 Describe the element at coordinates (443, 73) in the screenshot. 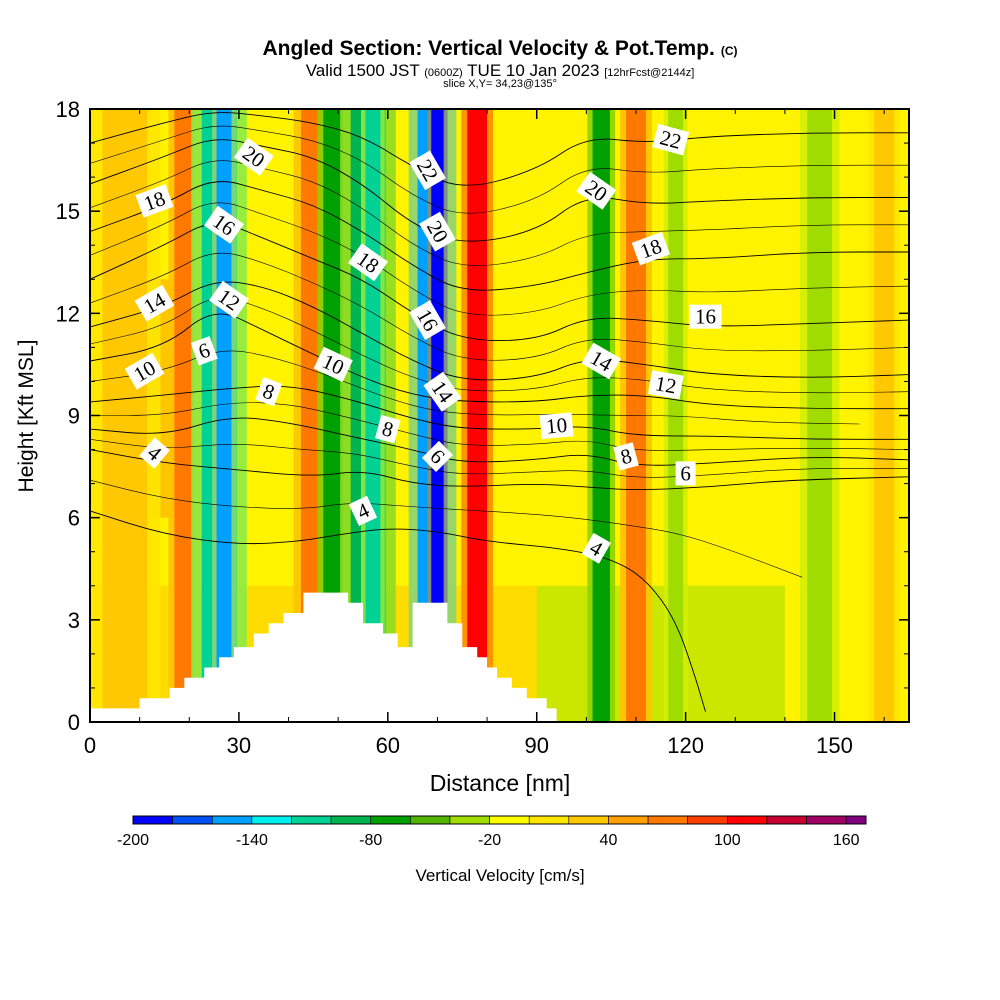

I see `valid-utc: (0600Z)` at that location.